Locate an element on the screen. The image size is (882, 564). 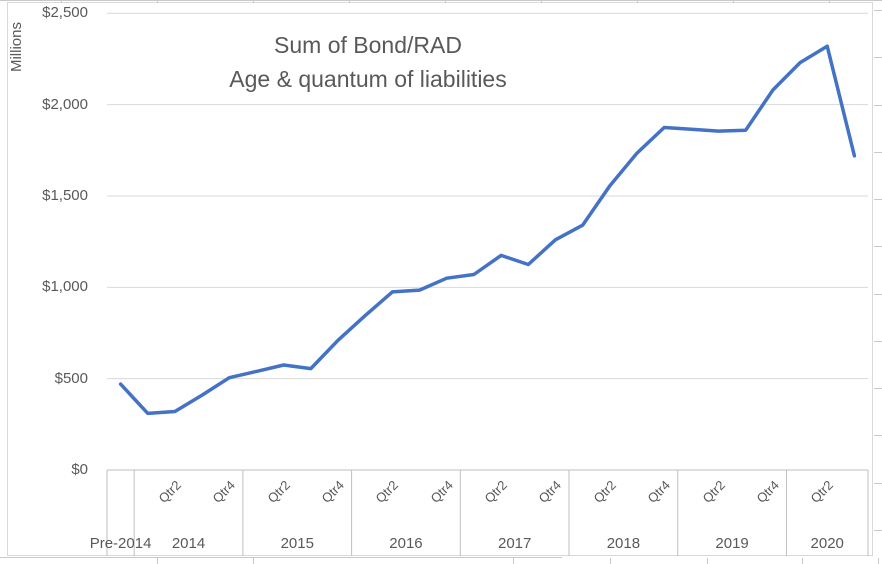
x-axis-year-label: 2018 is located at coordinates (623, 543).